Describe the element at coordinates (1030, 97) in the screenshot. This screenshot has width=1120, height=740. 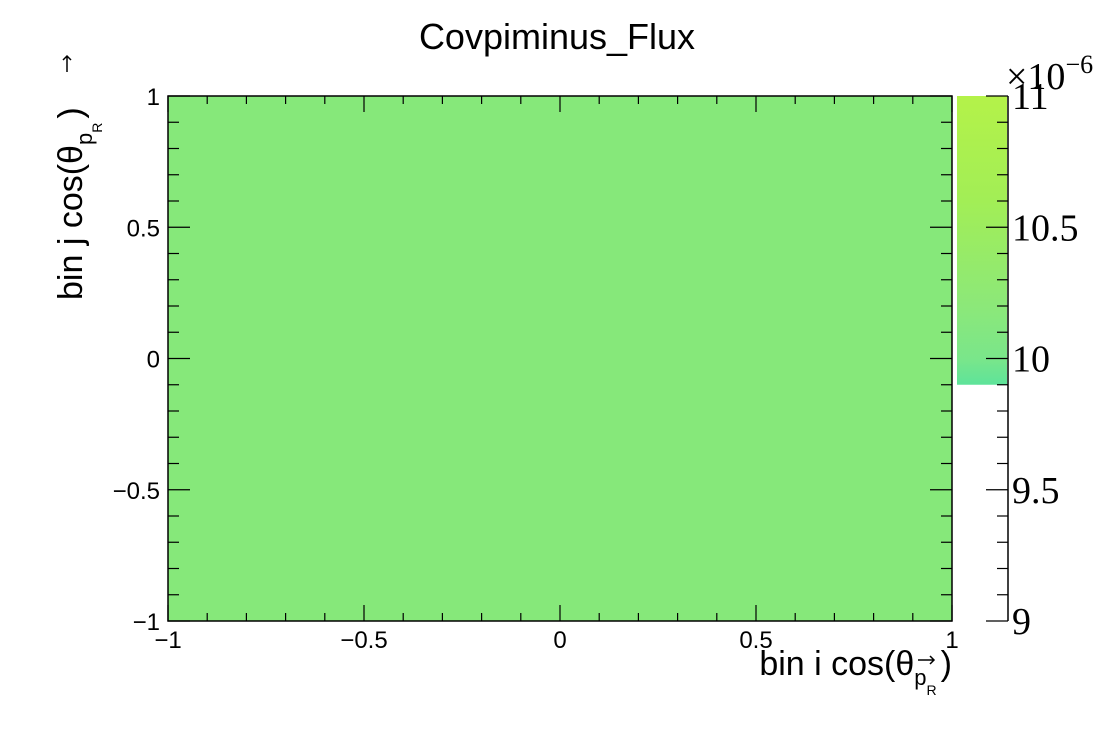
I see `colorbar-tick-label: 11` at that location.